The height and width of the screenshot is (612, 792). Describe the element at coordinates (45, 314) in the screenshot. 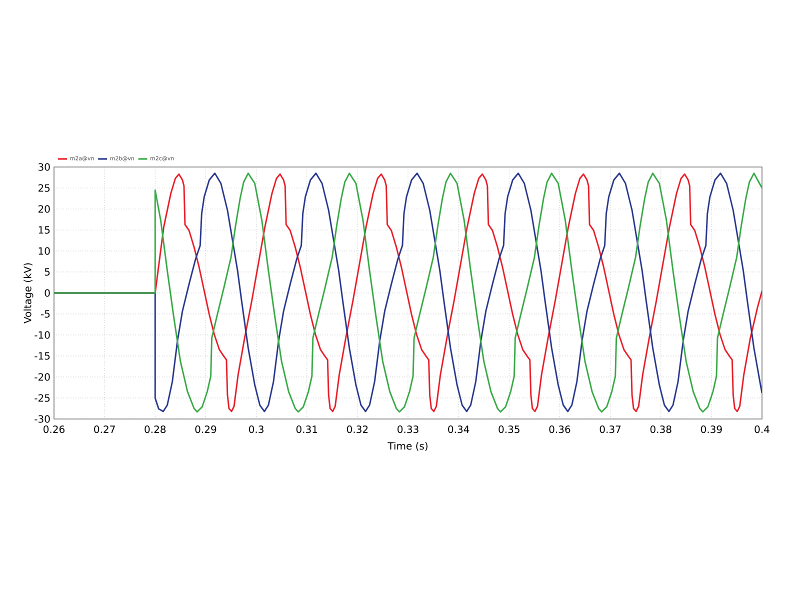

I see `y-tick-label: -5` at that location.